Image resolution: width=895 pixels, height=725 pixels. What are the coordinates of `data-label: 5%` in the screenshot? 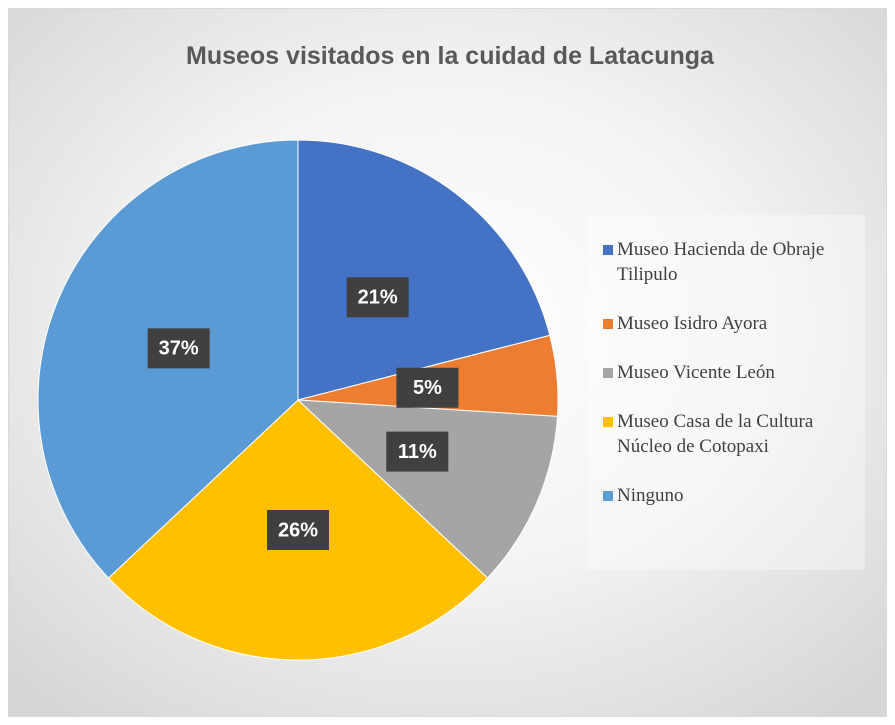 It's located at (427, 388).